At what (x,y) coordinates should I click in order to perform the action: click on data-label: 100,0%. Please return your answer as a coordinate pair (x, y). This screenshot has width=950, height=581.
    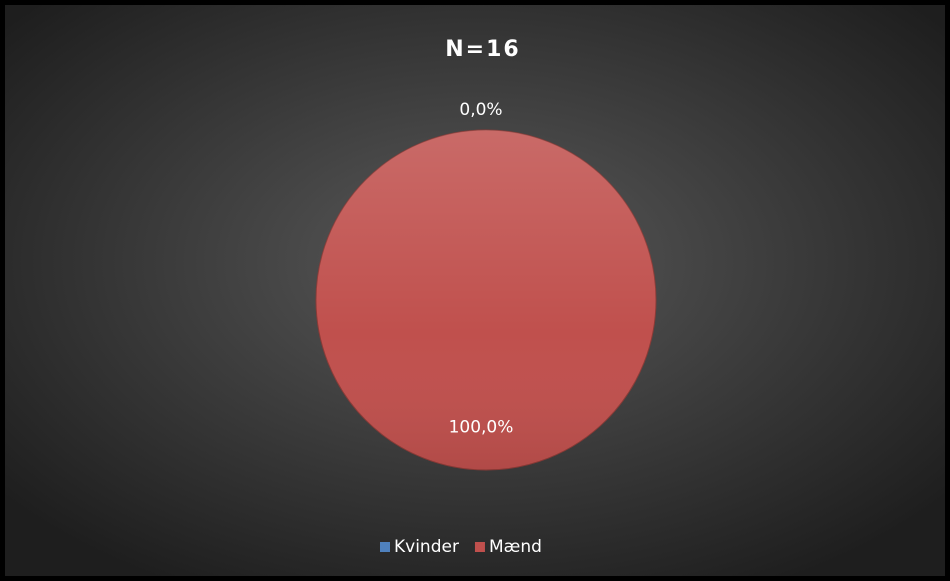
    Looking at the image, I should click on (481, 428).